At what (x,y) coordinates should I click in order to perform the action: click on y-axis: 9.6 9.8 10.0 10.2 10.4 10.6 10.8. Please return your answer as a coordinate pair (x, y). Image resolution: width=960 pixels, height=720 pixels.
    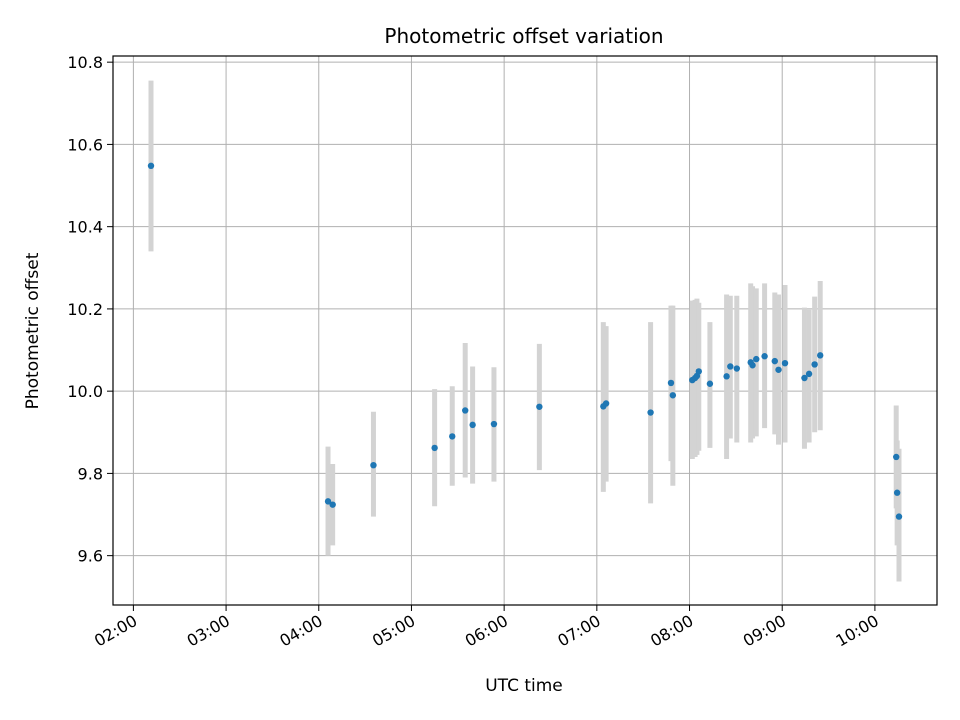
    Looking at the image, I should click on (90, 309).